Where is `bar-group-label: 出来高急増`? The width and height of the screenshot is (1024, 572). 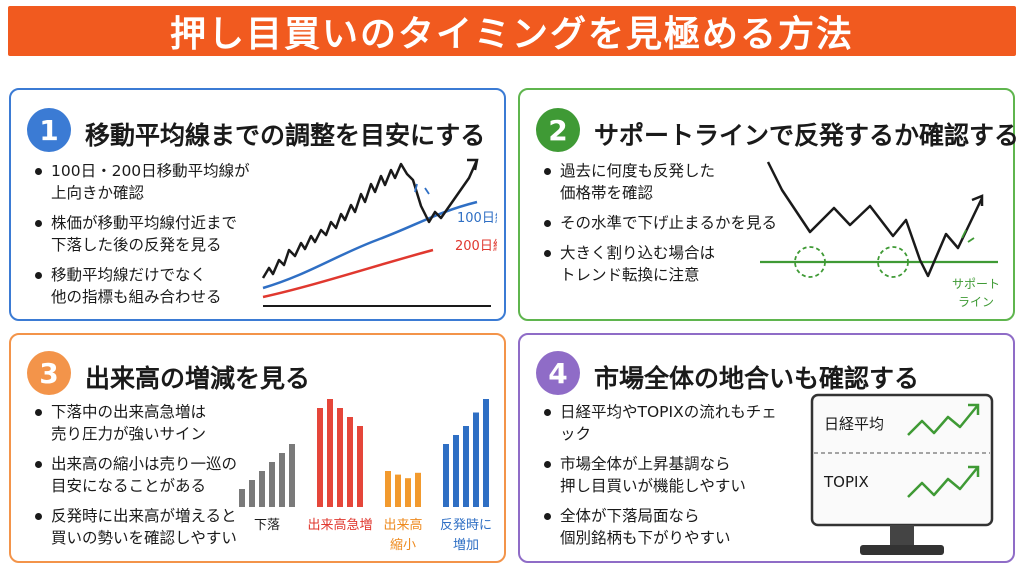 bar-group-label: 出来高急増 is located at coordinates (339, 525).